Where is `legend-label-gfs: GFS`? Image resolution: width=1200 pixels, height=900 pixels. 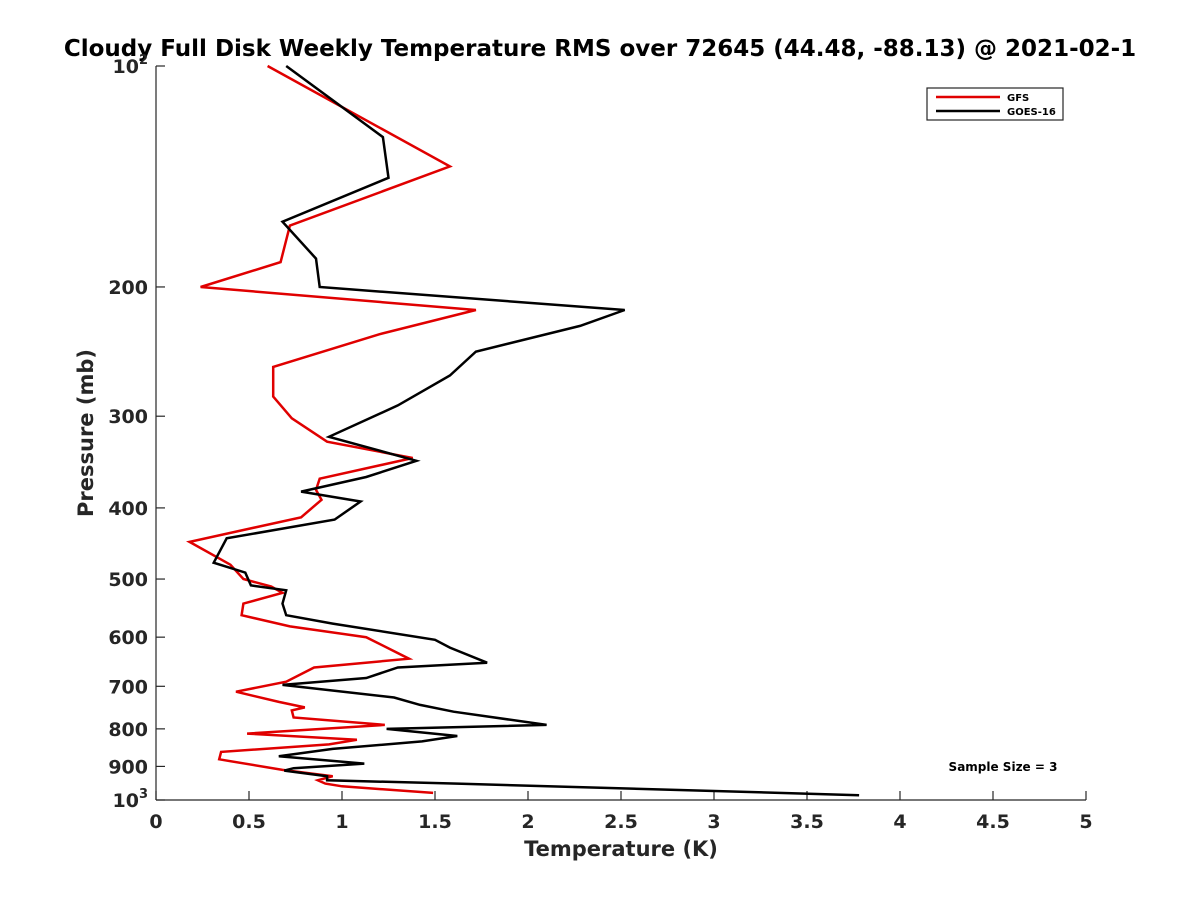
legend-label-gfs: GFS is located at coordinates (1018, 98).